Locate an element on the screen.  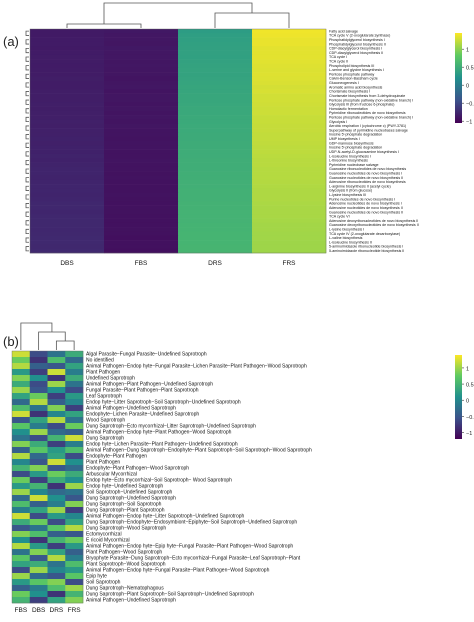
panel-a-letter: (a) is located at coordinates (11, 41).